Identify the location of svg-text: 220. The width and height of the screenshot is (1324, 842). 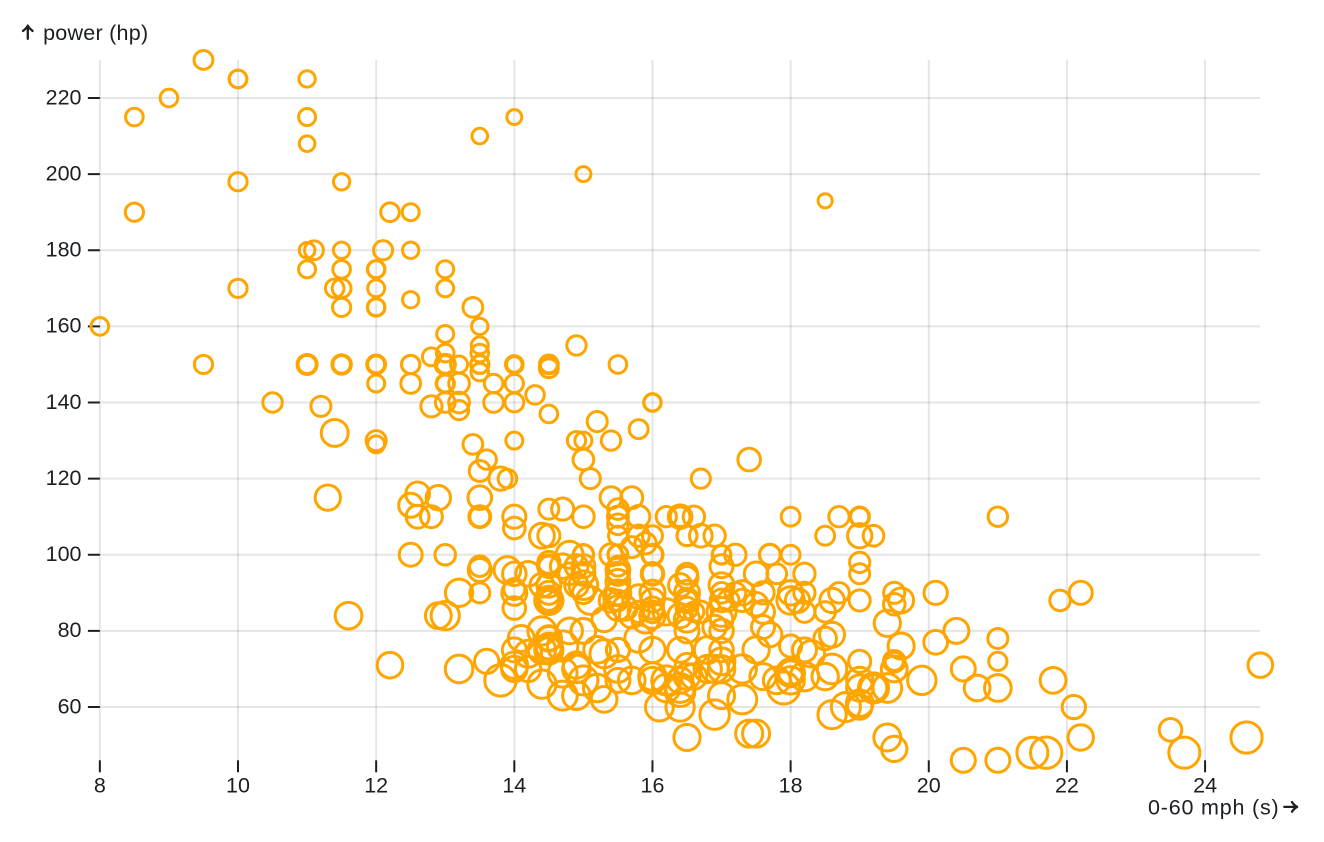
(64, 97).